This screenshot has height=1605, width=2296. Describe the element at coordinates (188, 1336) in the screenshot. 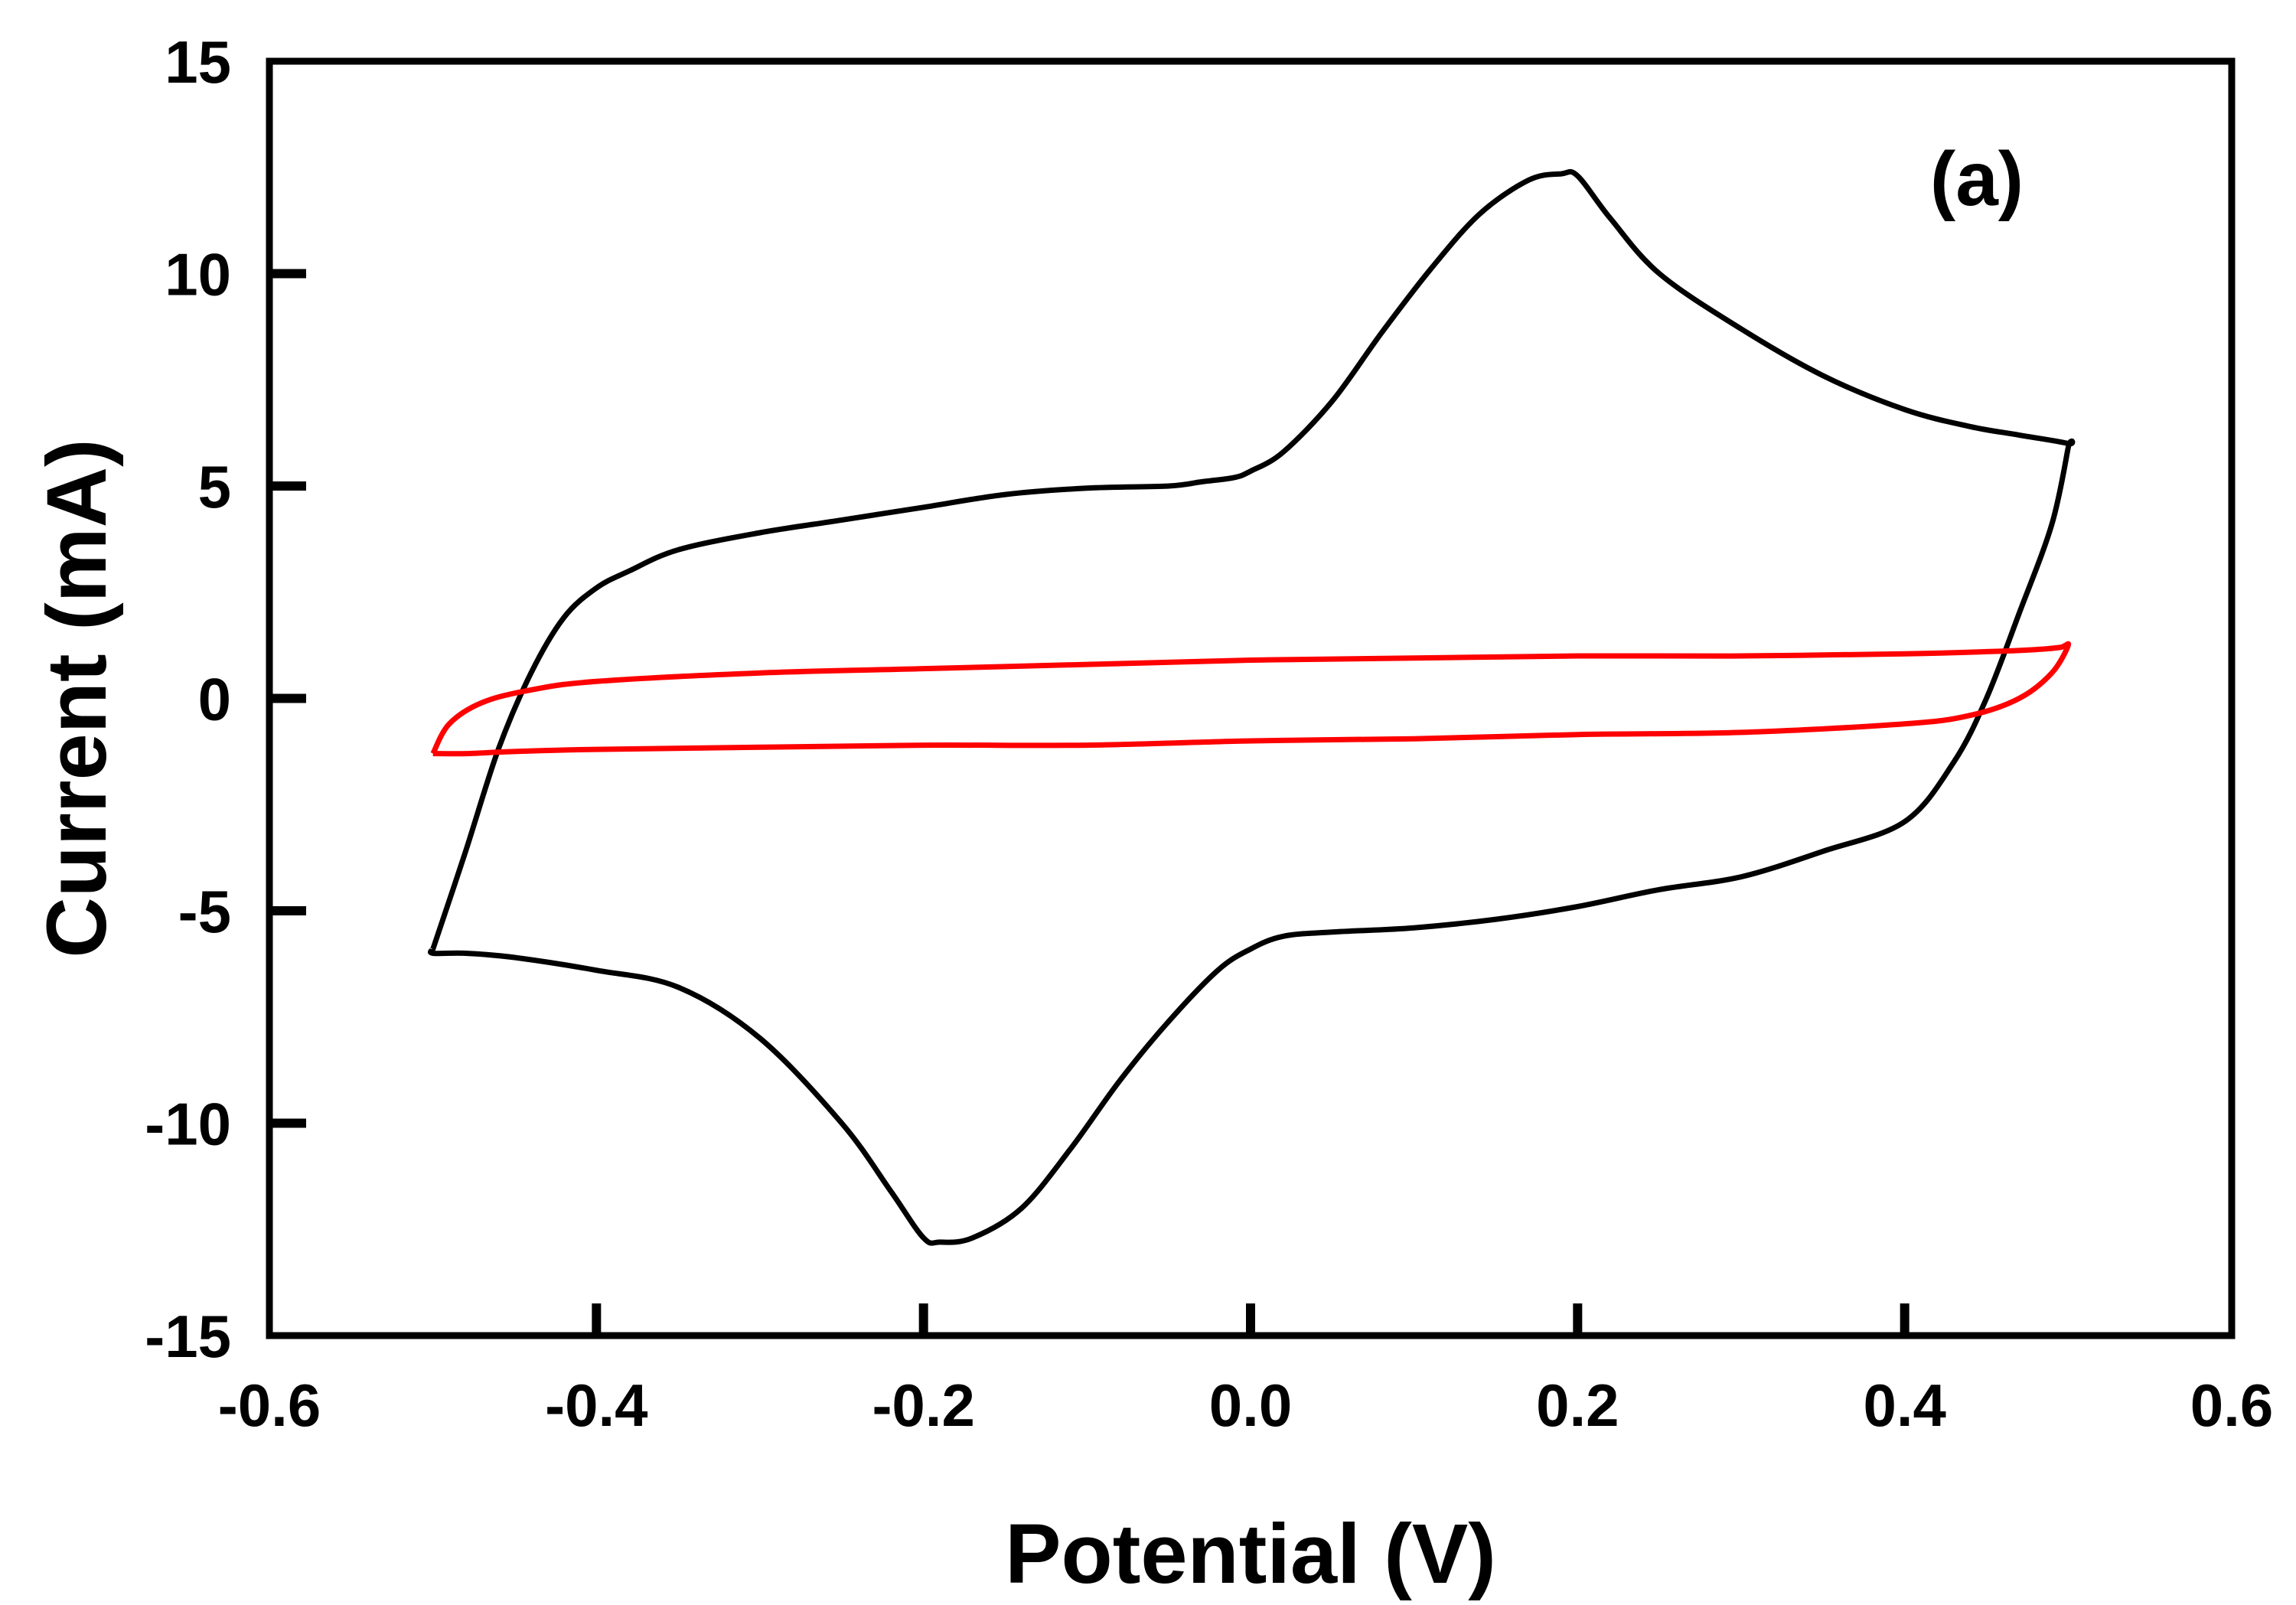

I see `y-tick-label: -15` at that location.